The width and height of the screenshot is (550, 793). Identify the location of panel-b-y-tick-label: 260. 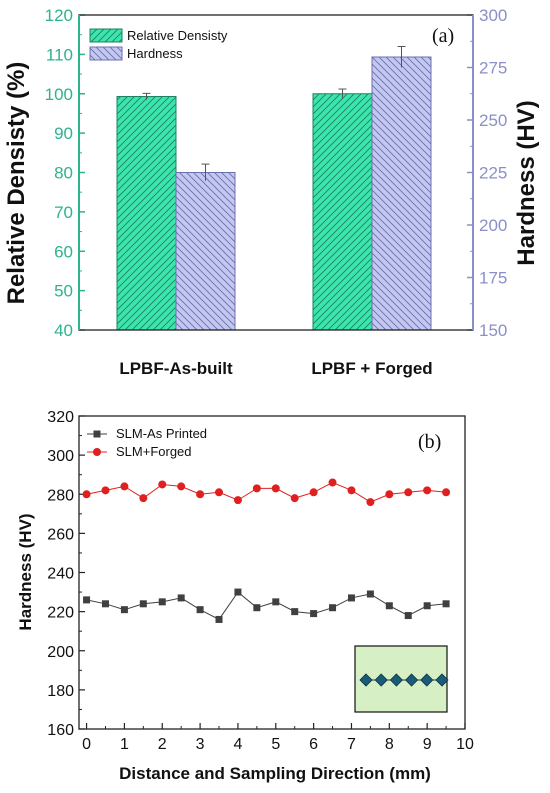
(60, 534).